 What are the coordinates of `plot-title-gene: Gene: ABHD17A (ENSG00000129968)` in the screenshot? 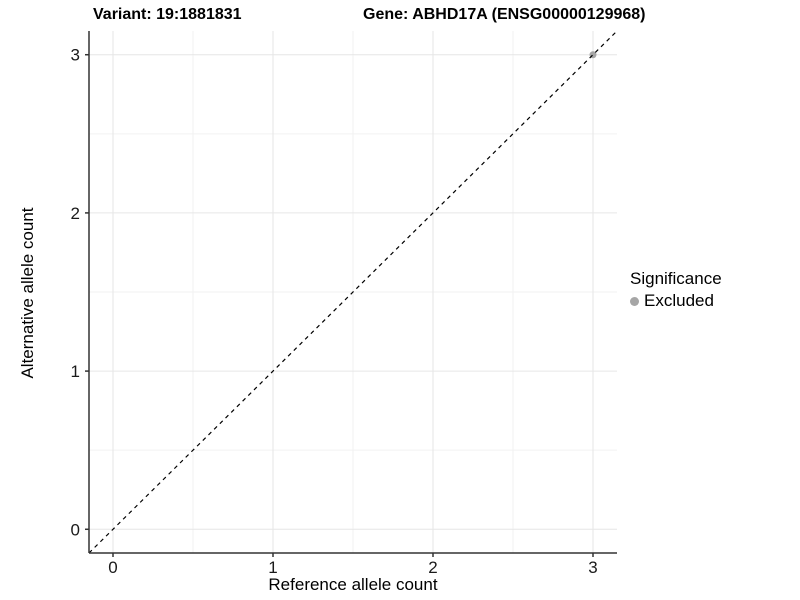 It's located at (504, 14).